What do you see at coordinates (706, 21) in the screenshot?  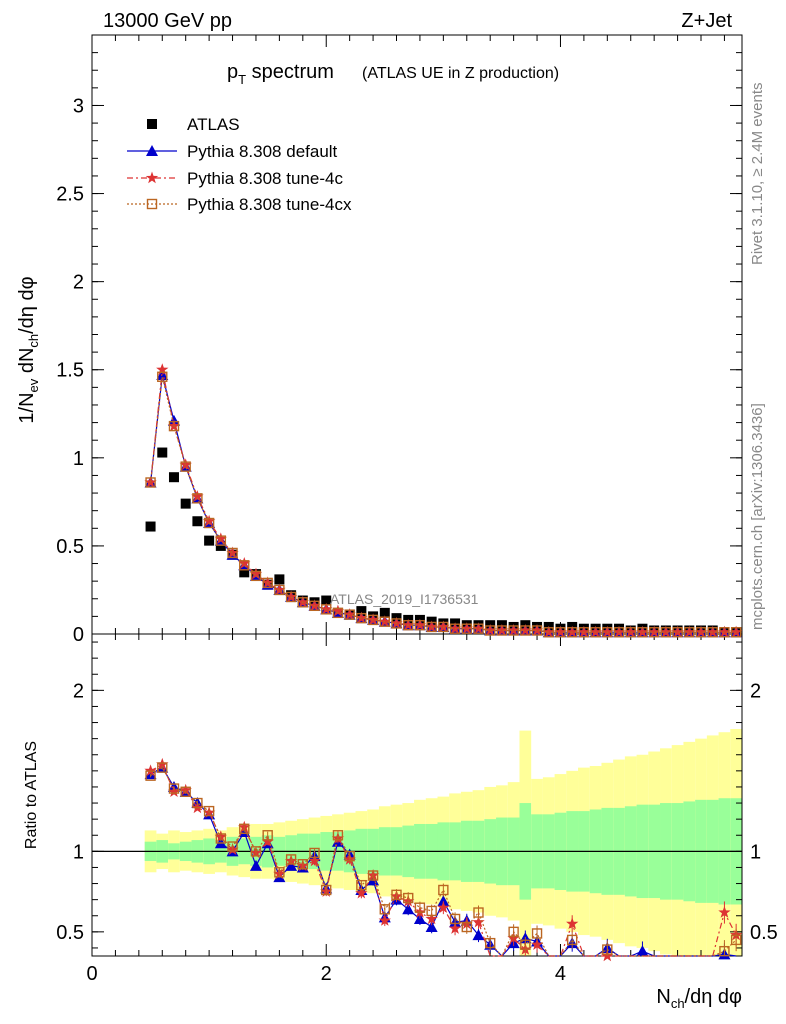 I see `process-label: Z+Jet` at bounding box center [706, 21].